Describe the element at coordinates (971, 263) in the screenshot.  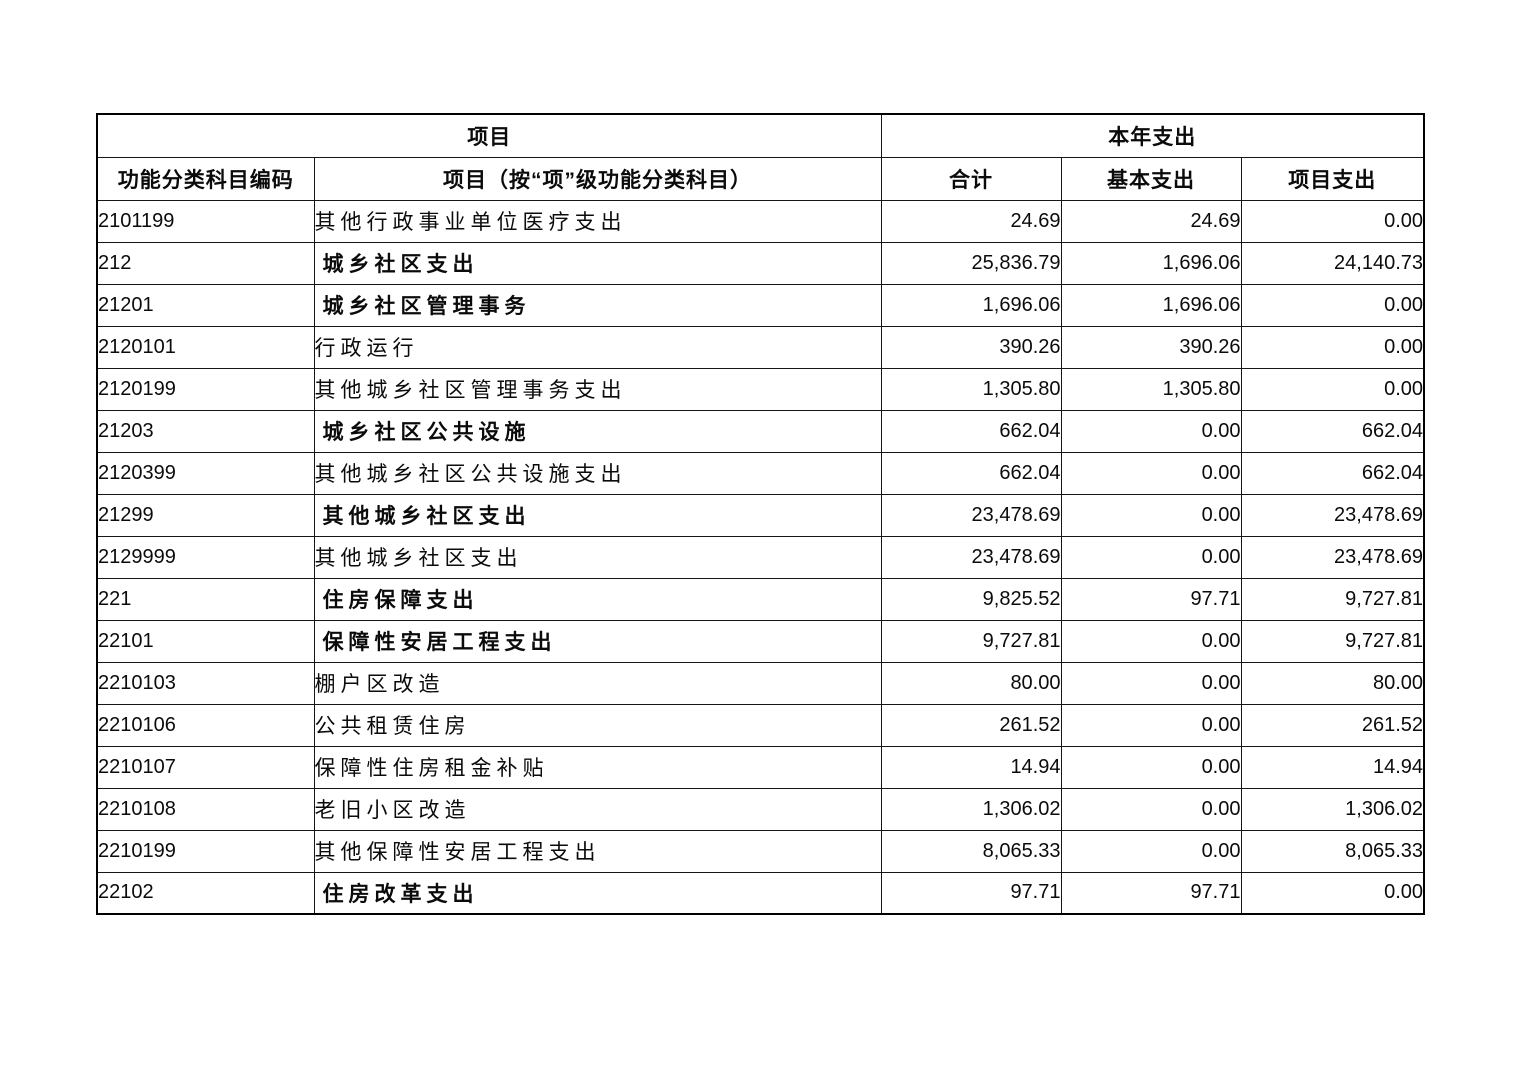
I see `total-cell: 25,836.79` at that location.